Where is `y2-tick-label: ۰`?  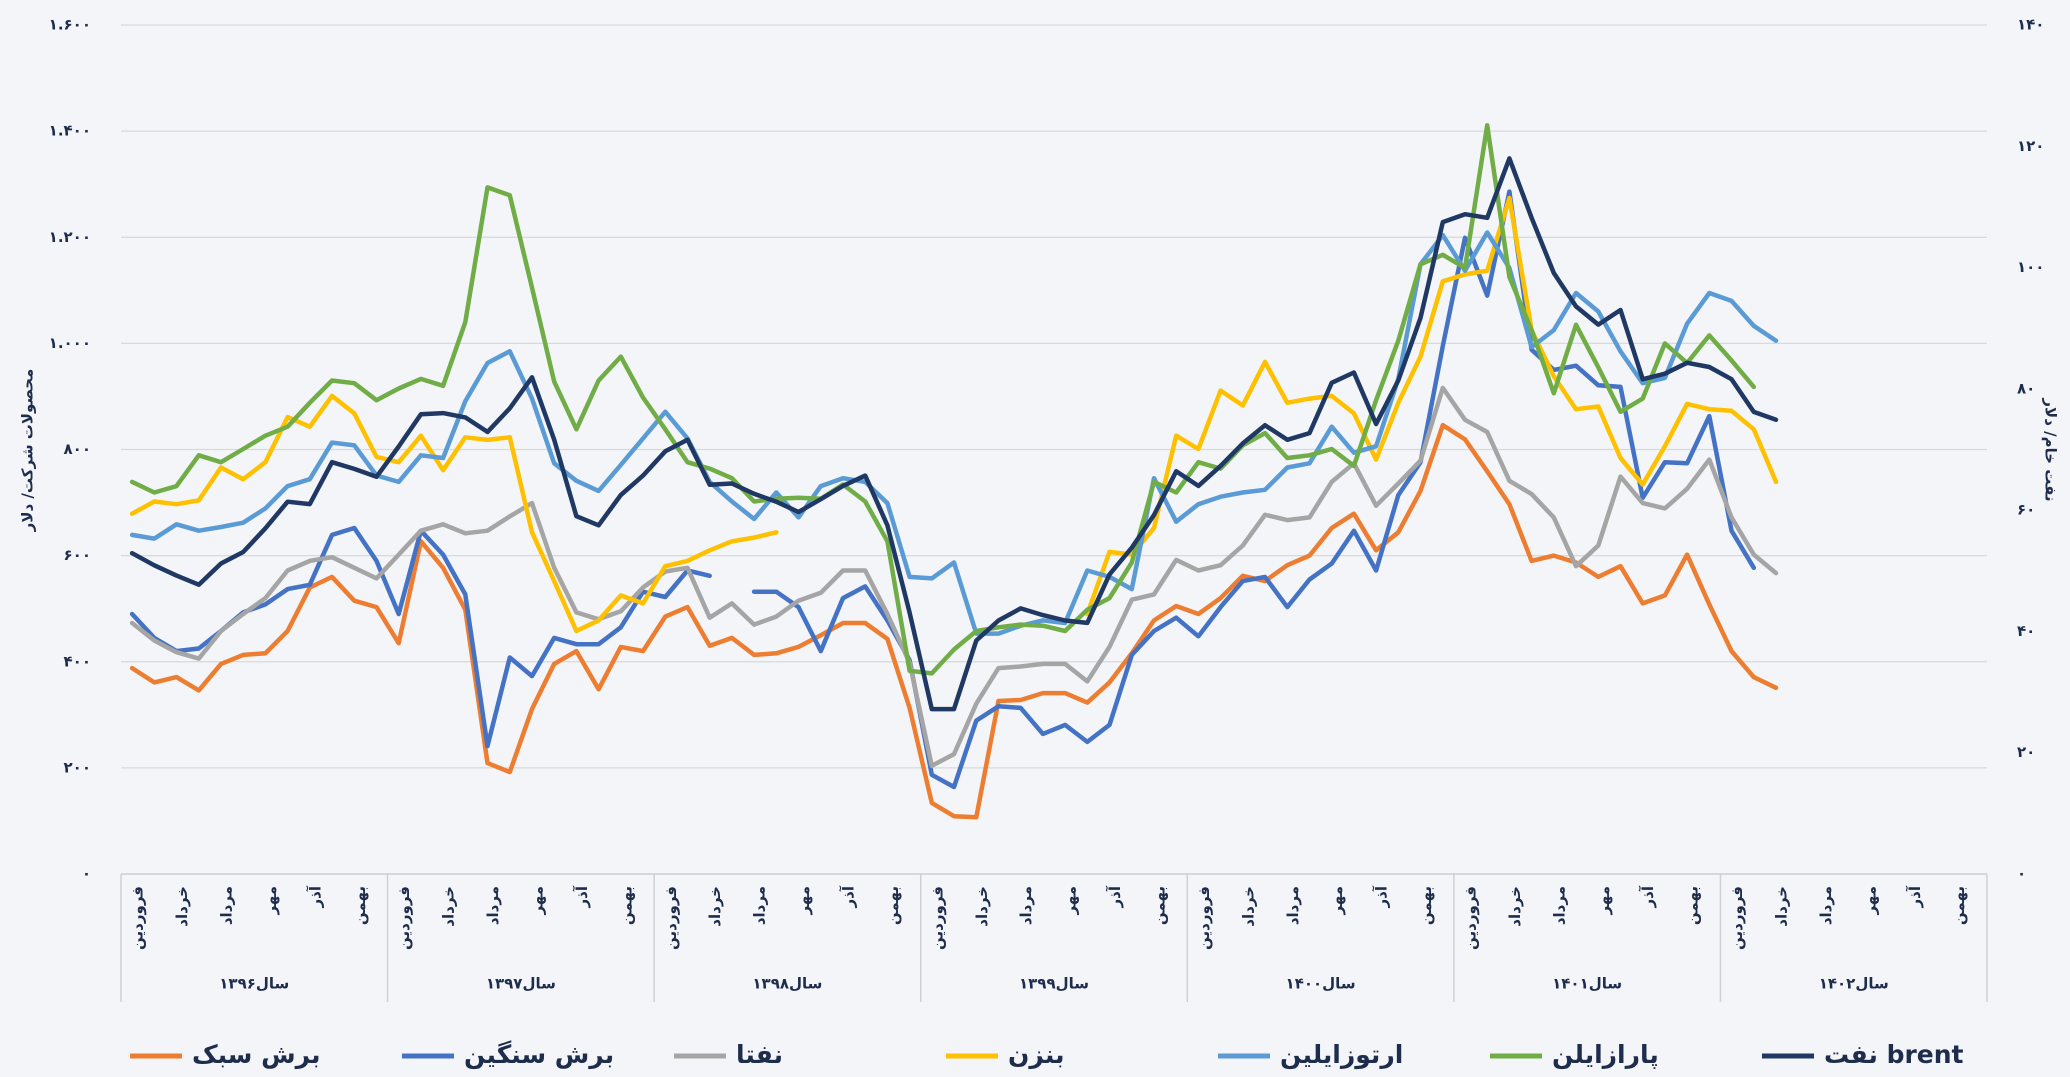 y2-tick-label: ۰ is located at coordinates (2021, 874).